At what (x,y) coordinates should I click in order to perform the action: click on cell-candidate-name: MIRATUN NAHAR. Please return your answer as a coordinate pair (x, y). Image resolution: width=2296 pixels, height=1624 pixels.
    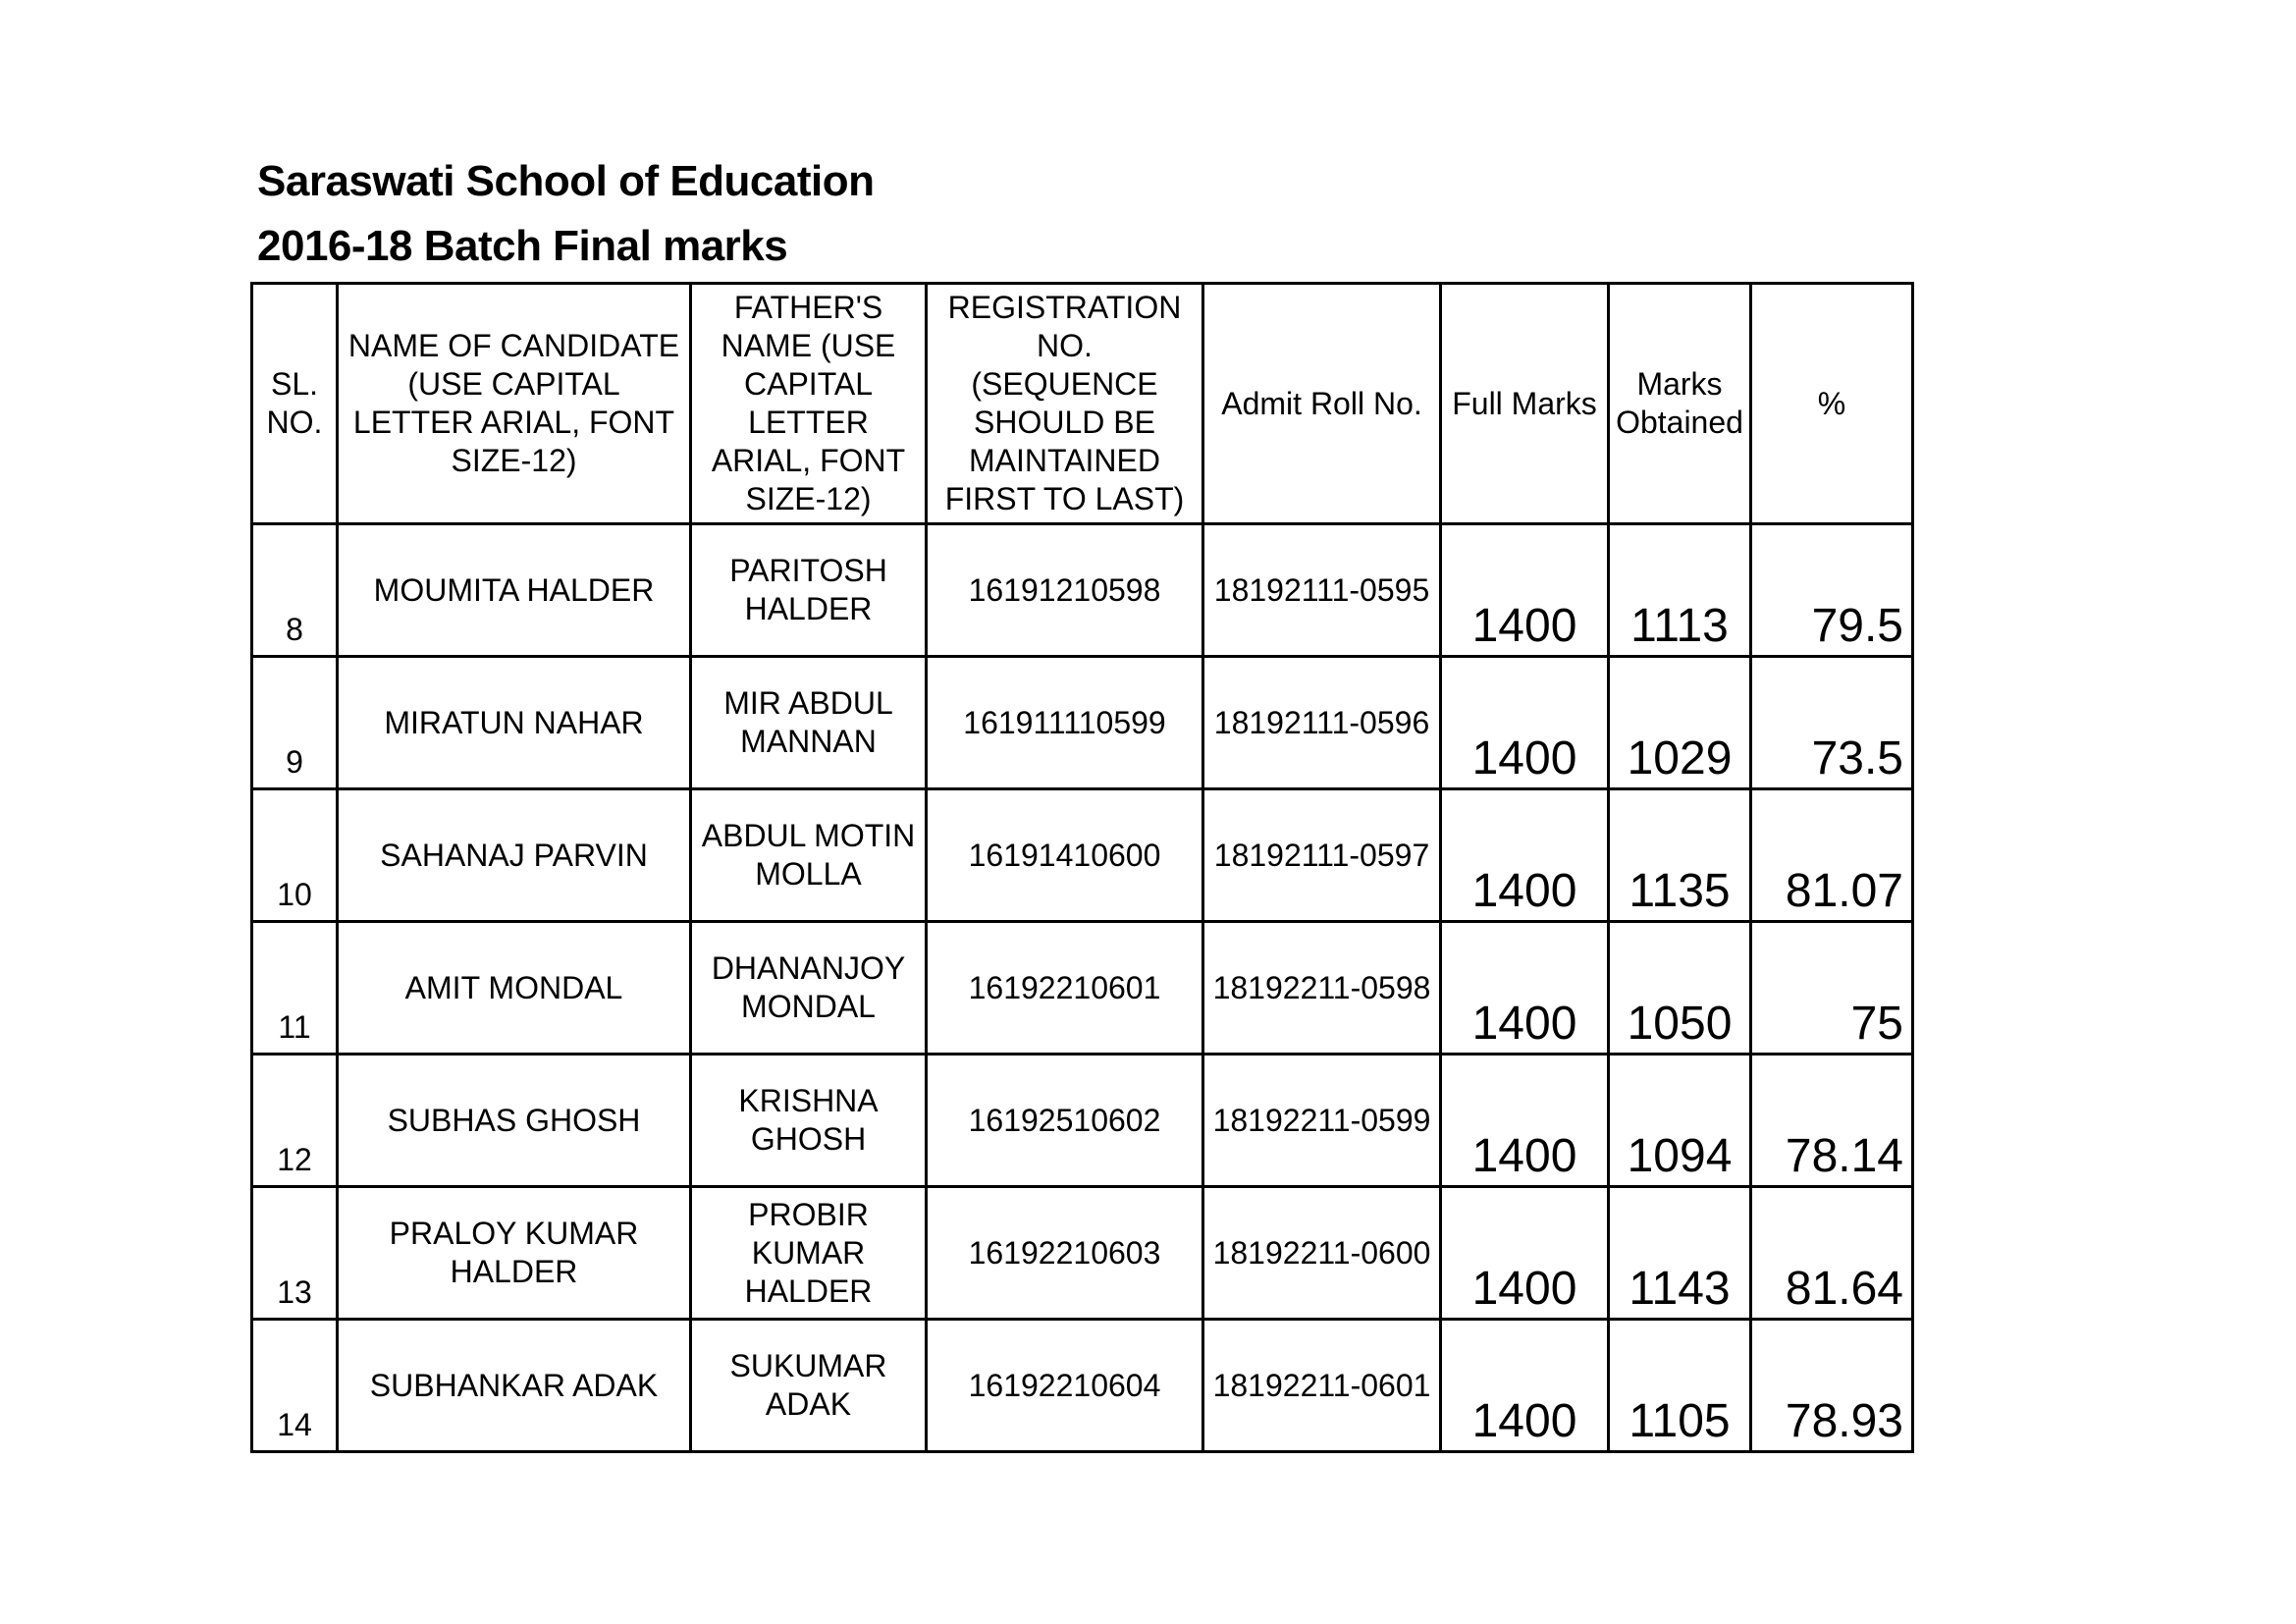
    Looking at the image, I should click on (514, 722).